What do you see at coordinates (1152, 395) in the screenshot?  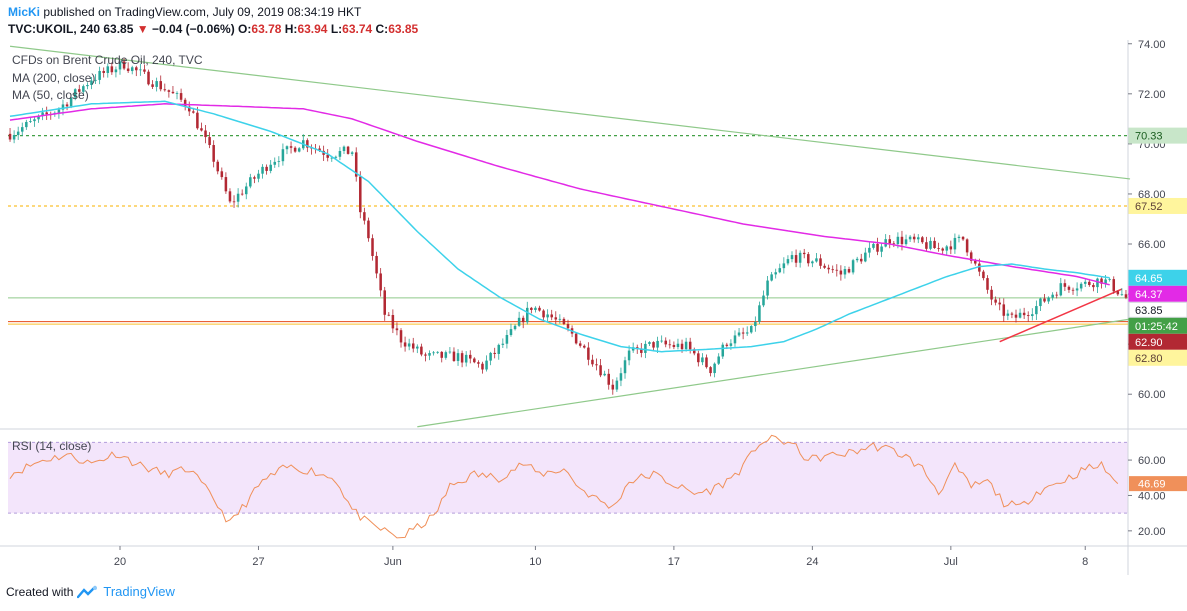 I see `price-tick-label: 60.00` at bounding box center [1152, 395].